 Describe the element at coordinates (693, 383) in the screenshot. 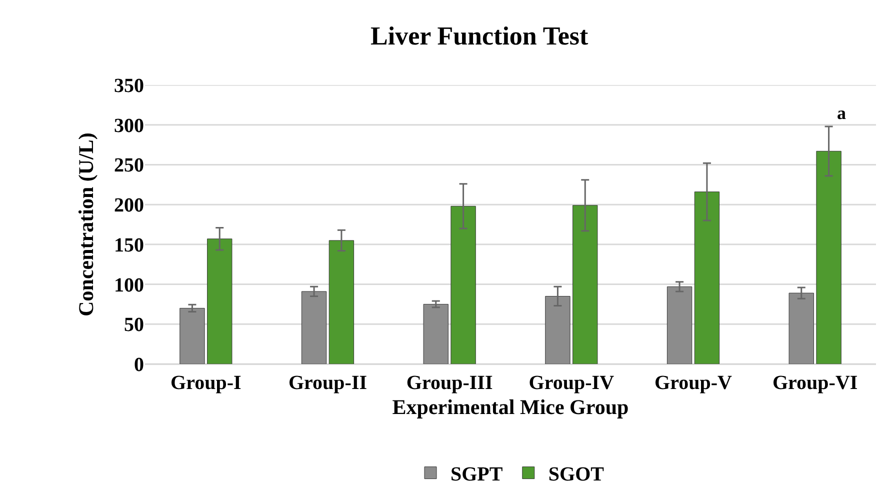

I see `x-tick-label: Group-V` at that location.